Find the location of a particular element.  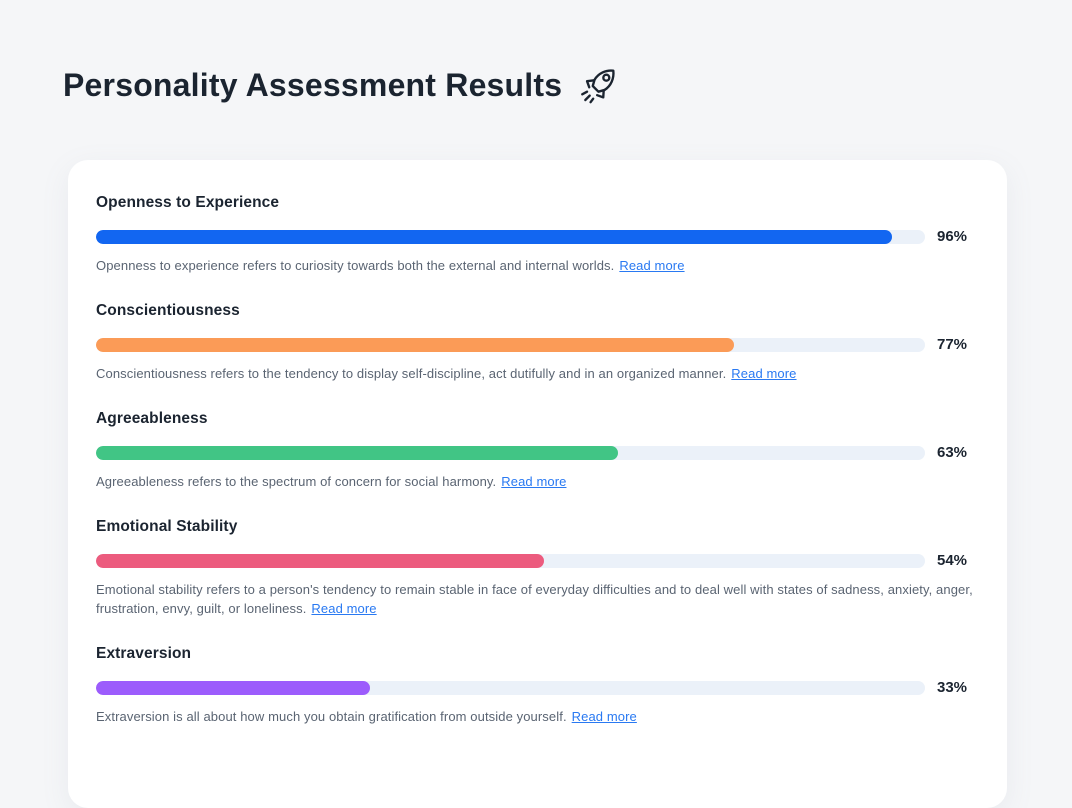

trait-bar-row: 96% is located at coordinates (537, 236).